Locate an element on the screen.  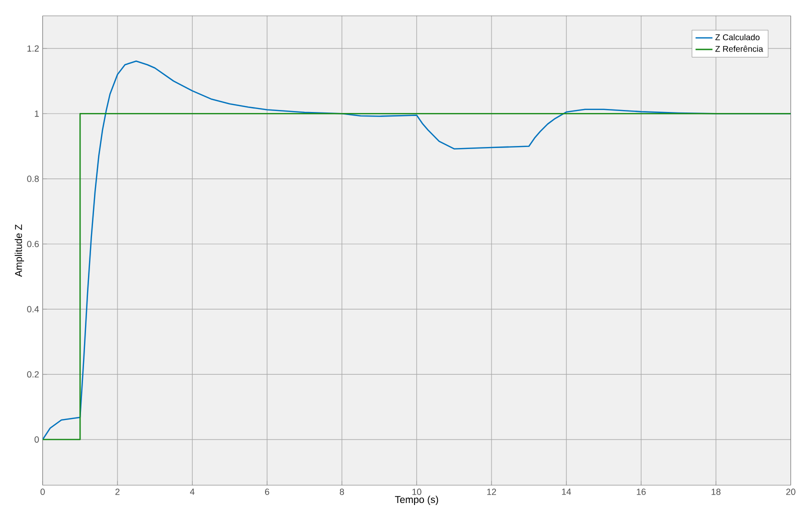
x-tick-label: 18 is located at coordinates (716, 491).